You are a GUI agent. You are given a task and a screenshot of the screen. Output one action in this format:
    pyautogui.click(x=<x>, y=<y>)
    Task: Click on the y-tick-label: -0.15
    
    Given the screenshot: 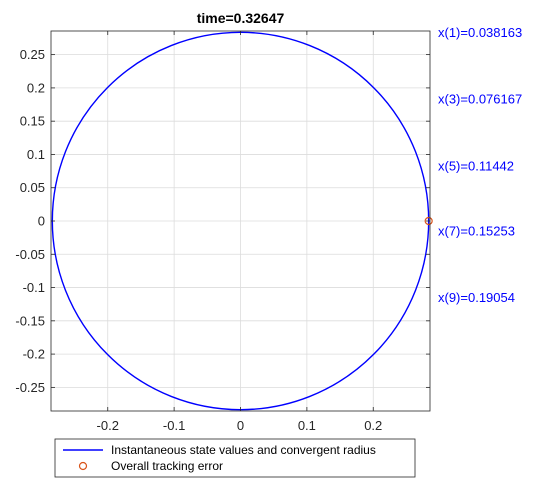 What is the action you would take?
    pyautogui.click(x=30, y=320)
    